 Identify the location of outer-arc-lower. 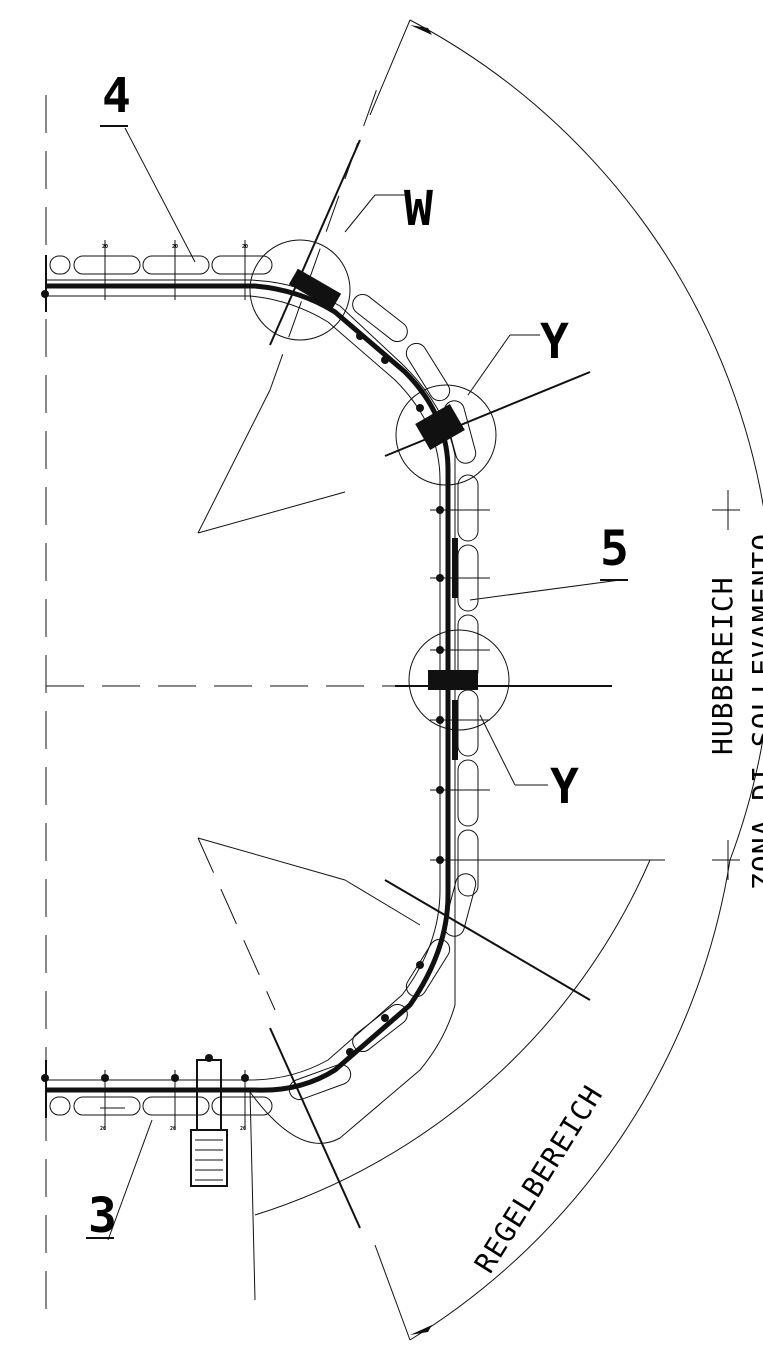
(570, 1100).